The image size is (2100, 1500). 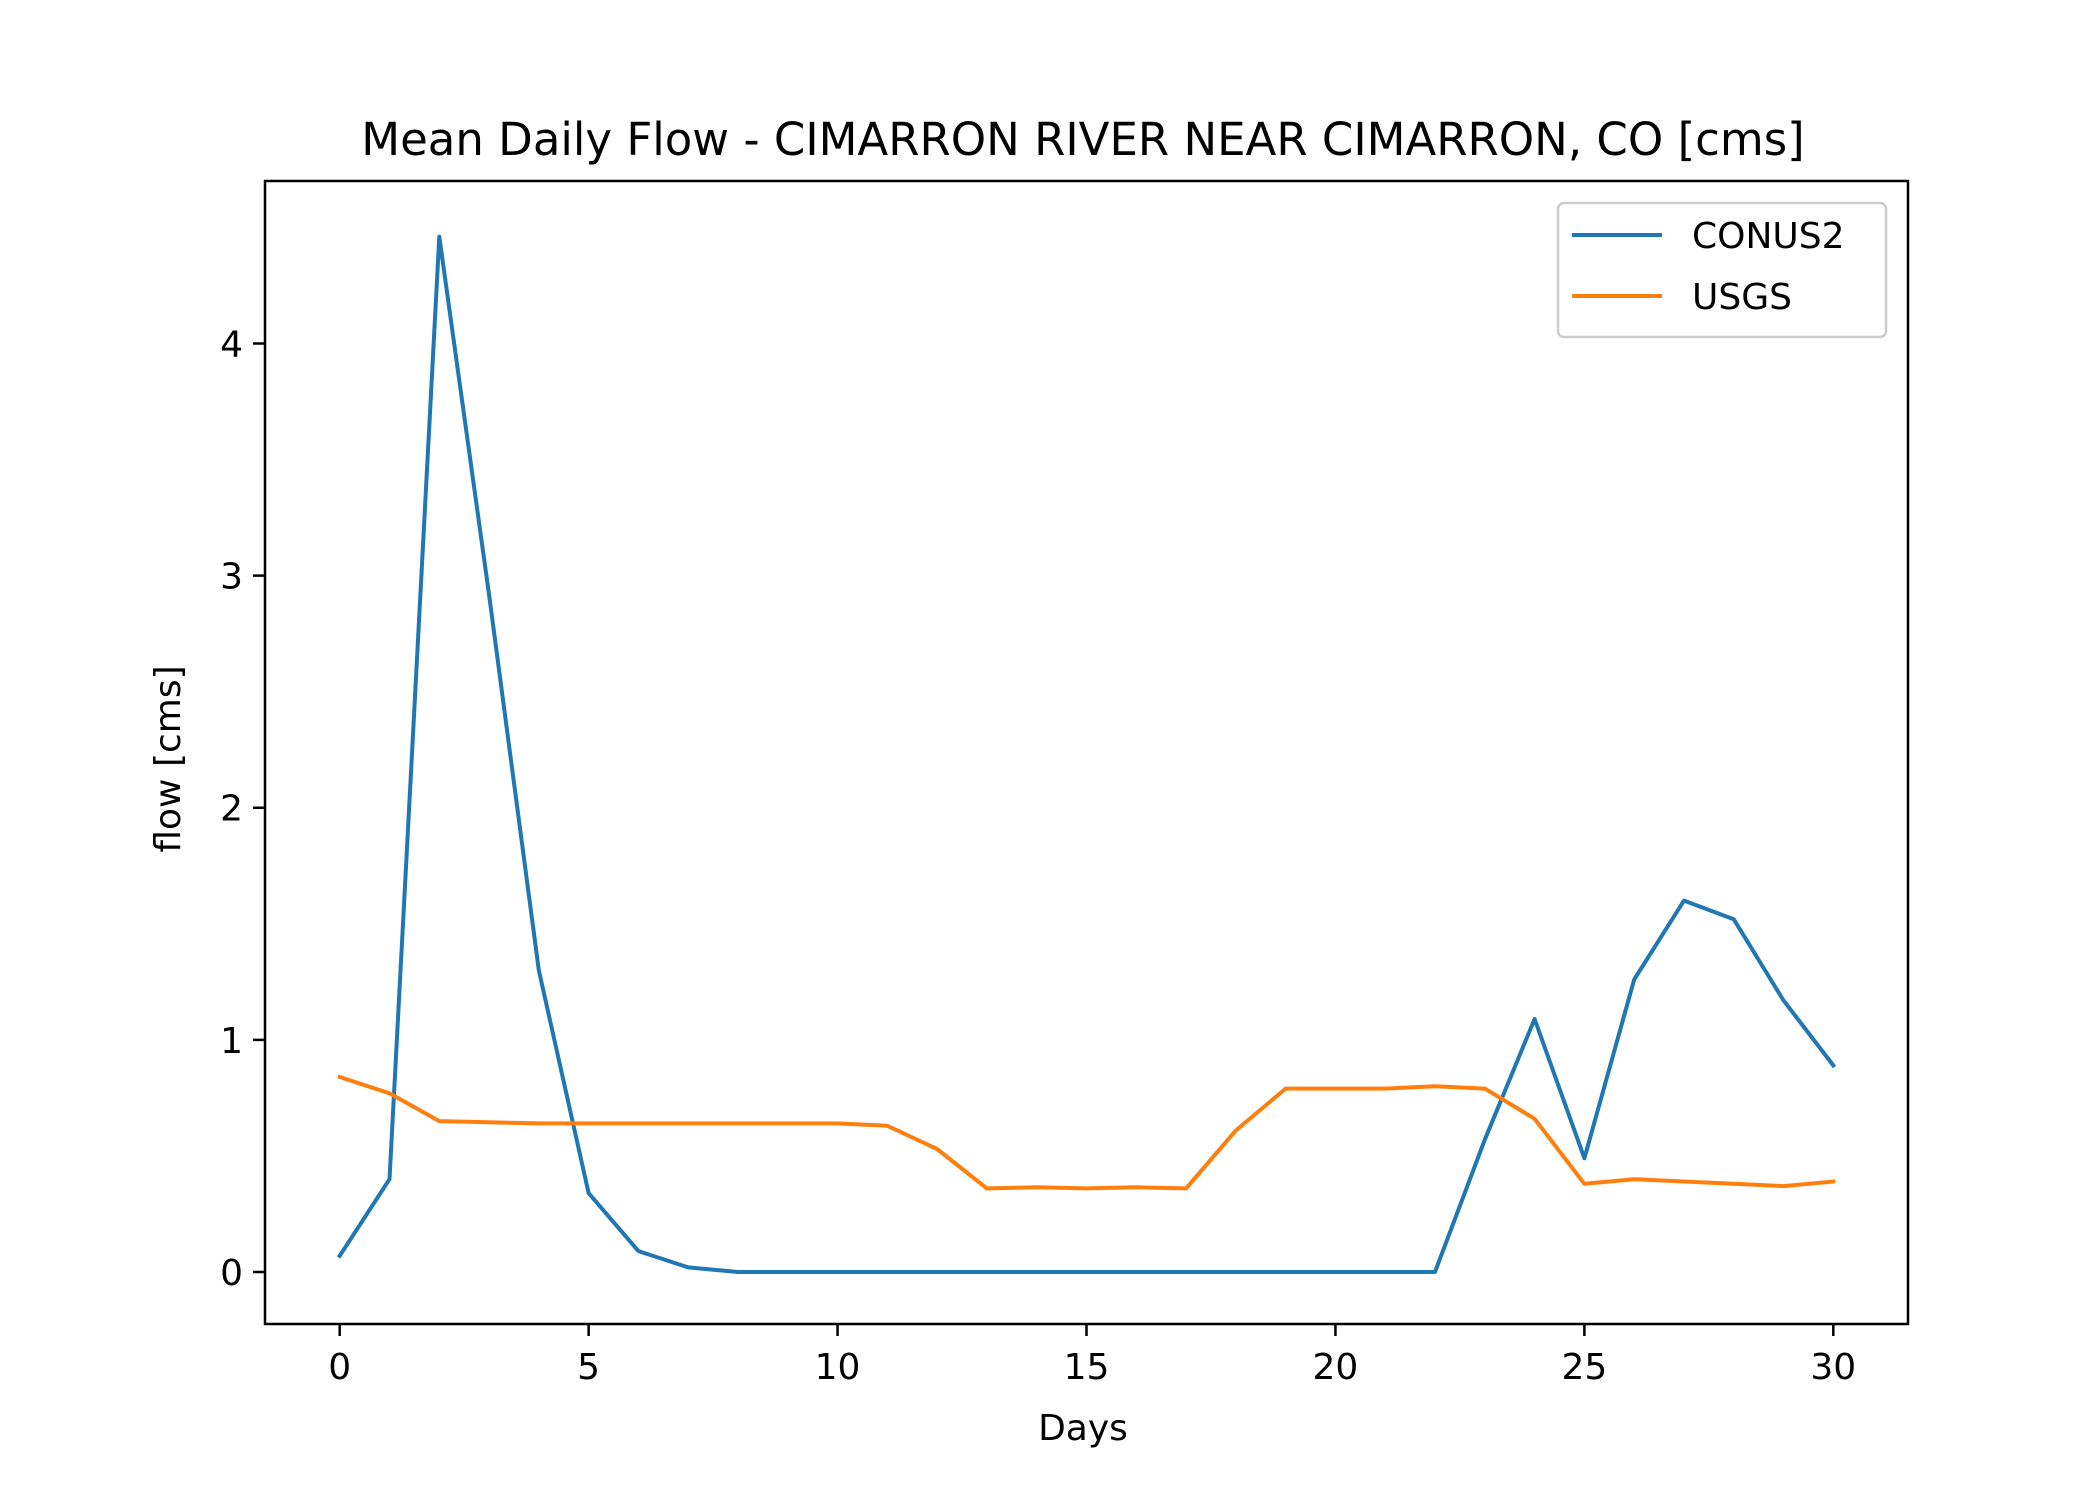 I want to click on legend-label-conus2: CONUS2, so click(x=1768, y=236).